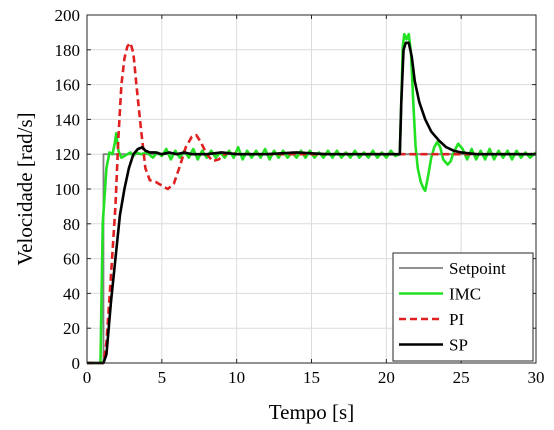 This screenshot has width=554, height=430. Describe the element at coordinates (162, 377) in the screenshot. I see `x-tick-label: 5` at that location.